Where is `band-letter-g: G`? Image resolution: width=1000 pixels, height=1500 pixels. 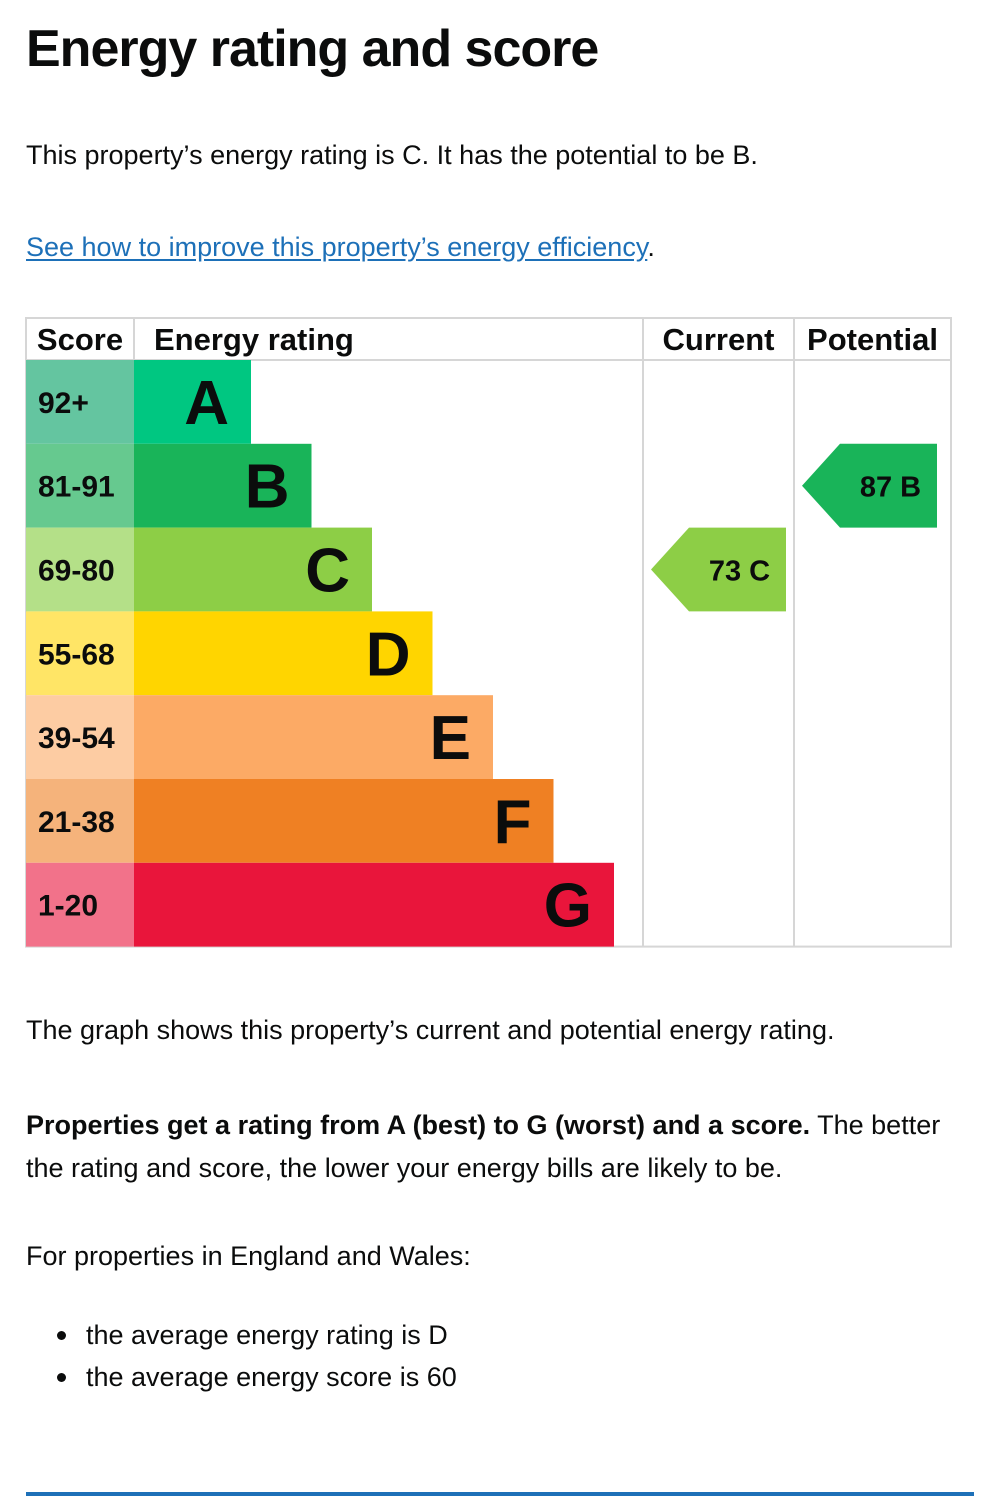 band-letter-g: G is located at coordinates (568, 906).